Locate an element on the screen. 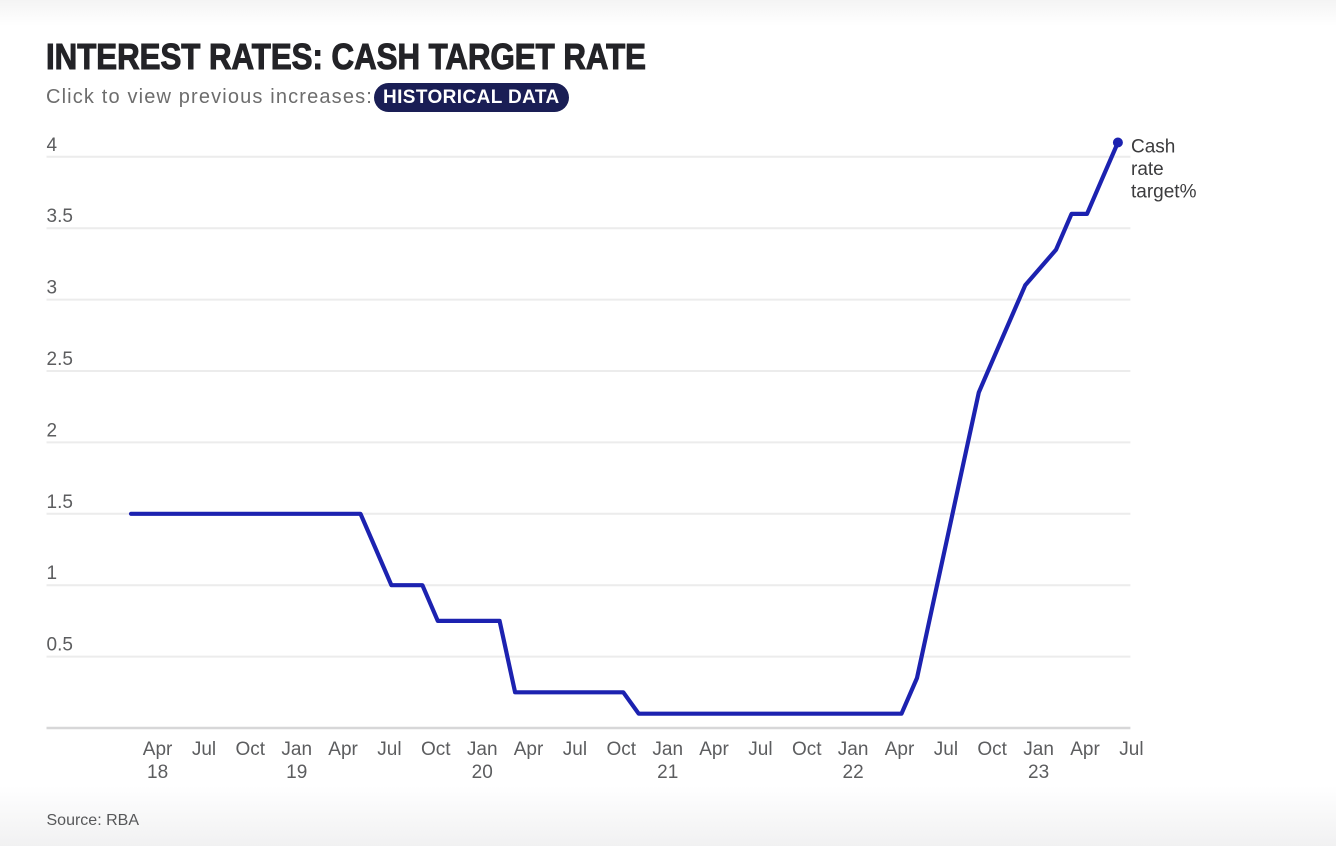 This screenshot has width=1336, height=846. svg-text: 22 is located at coordinates (853, 772).